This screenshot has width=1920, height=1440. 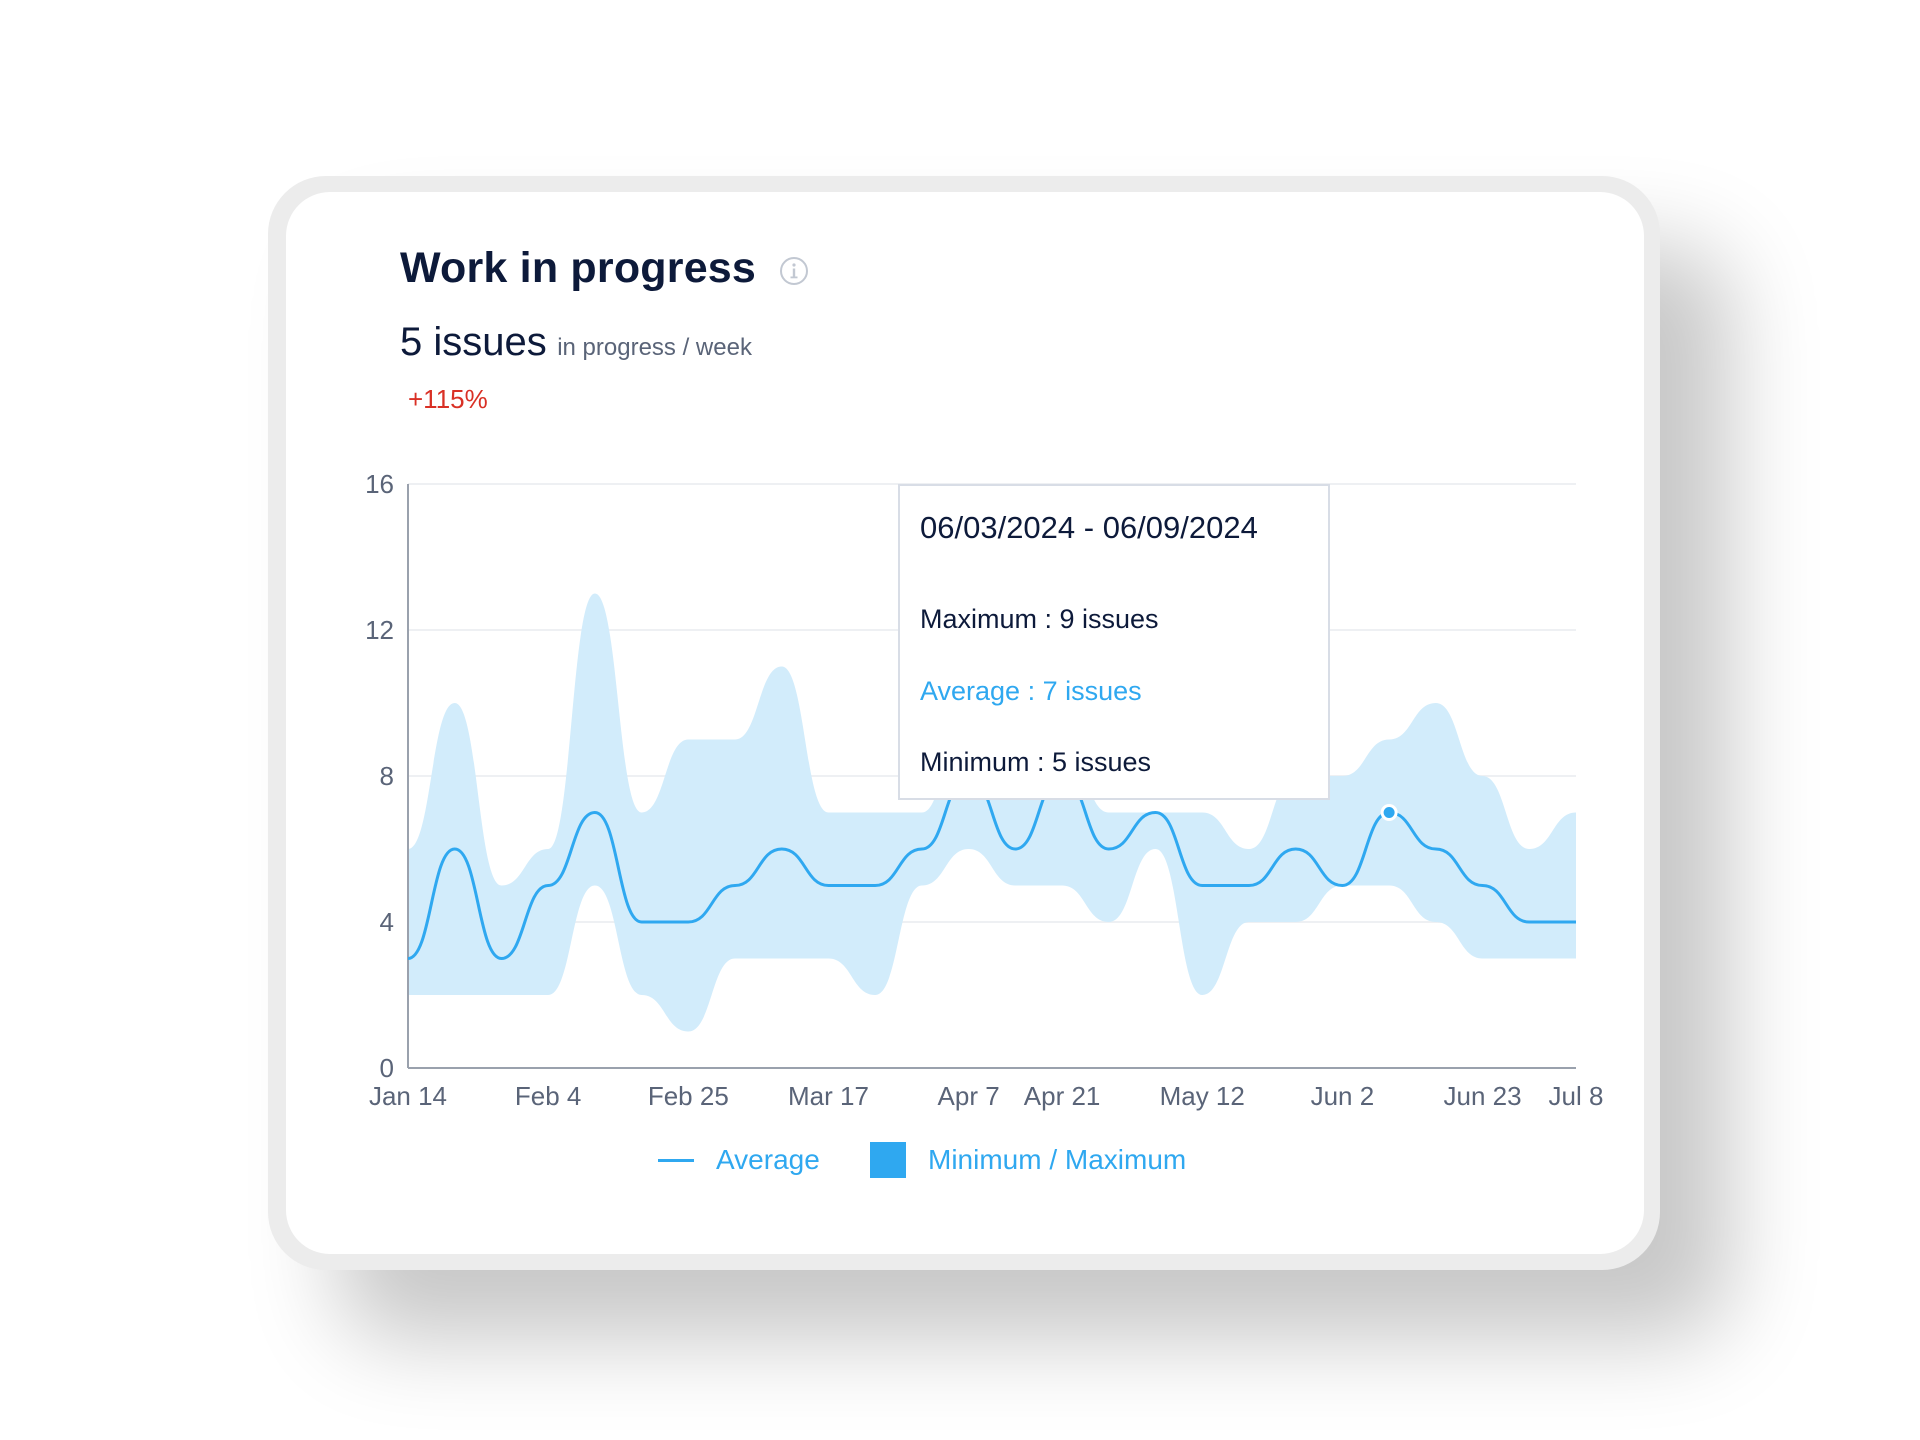 What do you see at coordinates (1089, 527) in the screenshot?
I see `tooltip-date-range: 06/03/2024 - 06/09/2024` at bounding box center [1089, 527].